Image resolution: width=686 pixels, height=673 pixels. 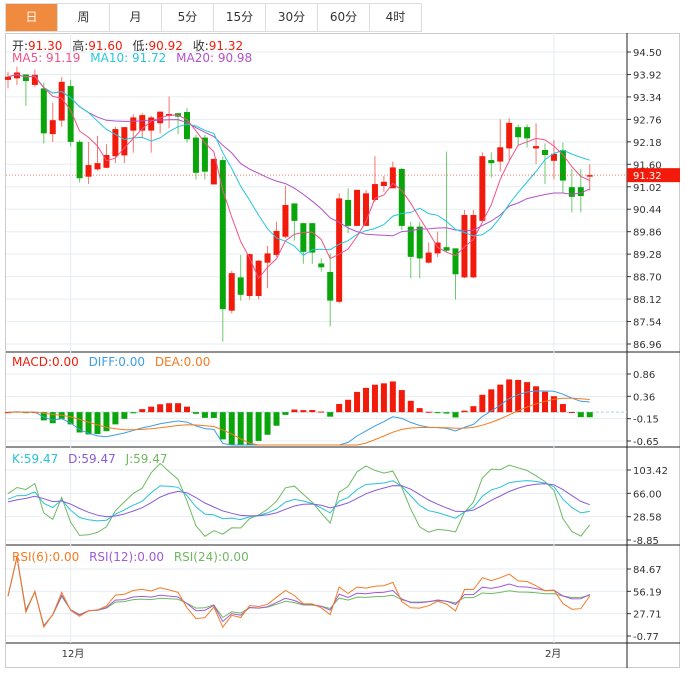 I want to click on rsi-tick-label: -0.77, so click(x=646, y=637).